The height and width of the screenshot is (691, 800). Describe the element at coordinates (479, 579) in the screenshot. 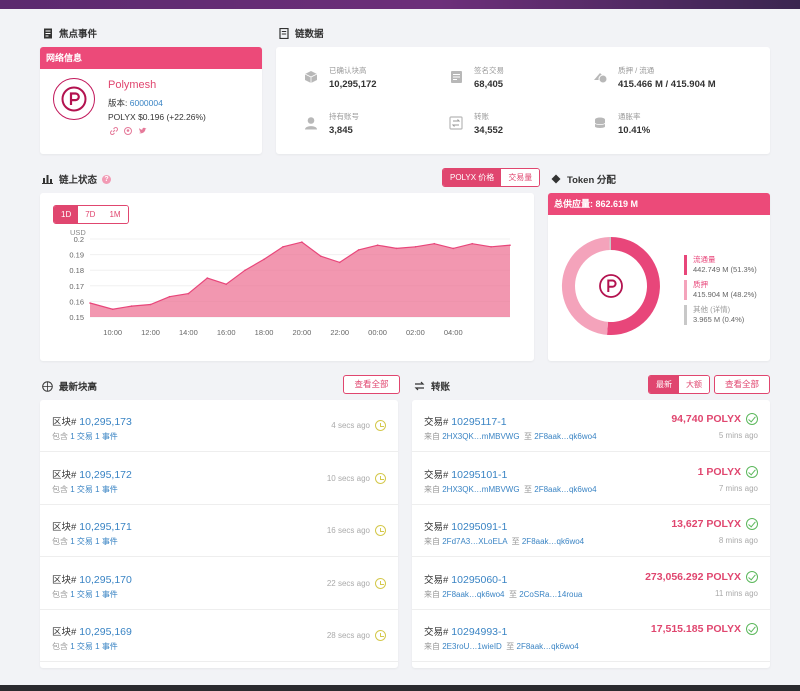

I see `transfer-id-link: 10295060-1` at that location.